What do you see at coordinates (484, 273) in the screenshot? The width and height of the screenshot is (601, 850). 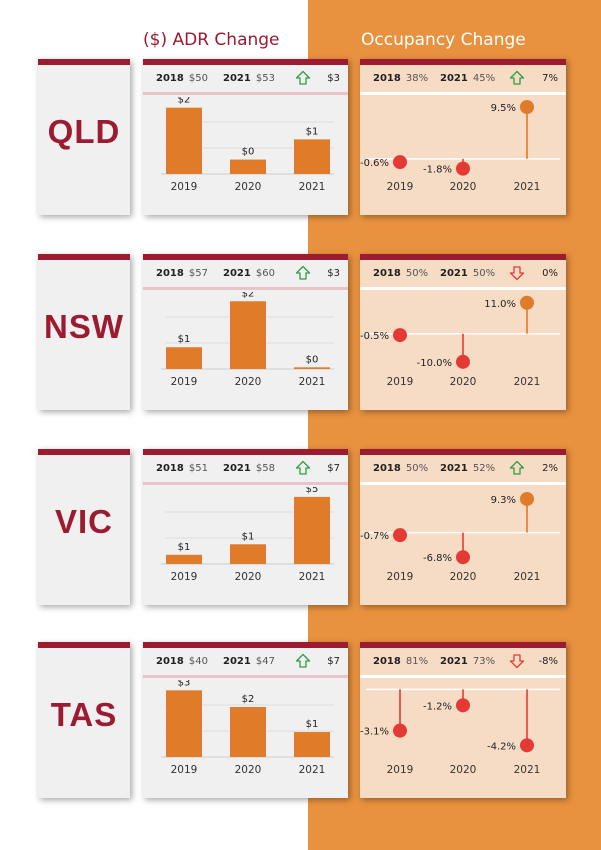 I see `stat-2021-value: 50%` at bounding box center [484, 273].